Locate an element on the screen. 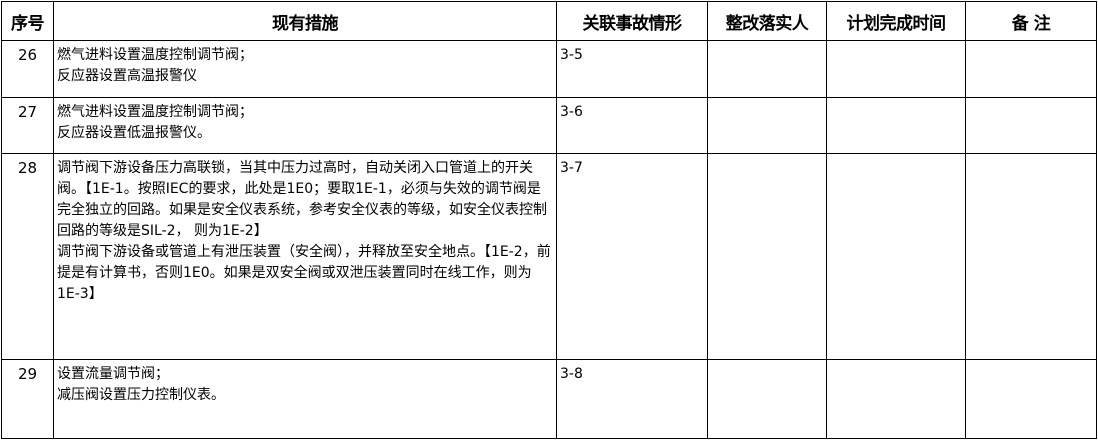  row-no: 29 is located at coordinates (27, 399).